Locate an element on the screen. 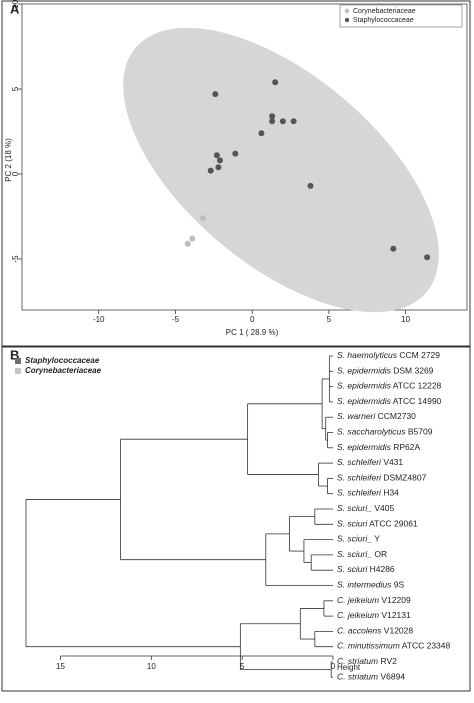  leaf-label: S. saccharolyticus B5709 is located at coordinates (385, 432).